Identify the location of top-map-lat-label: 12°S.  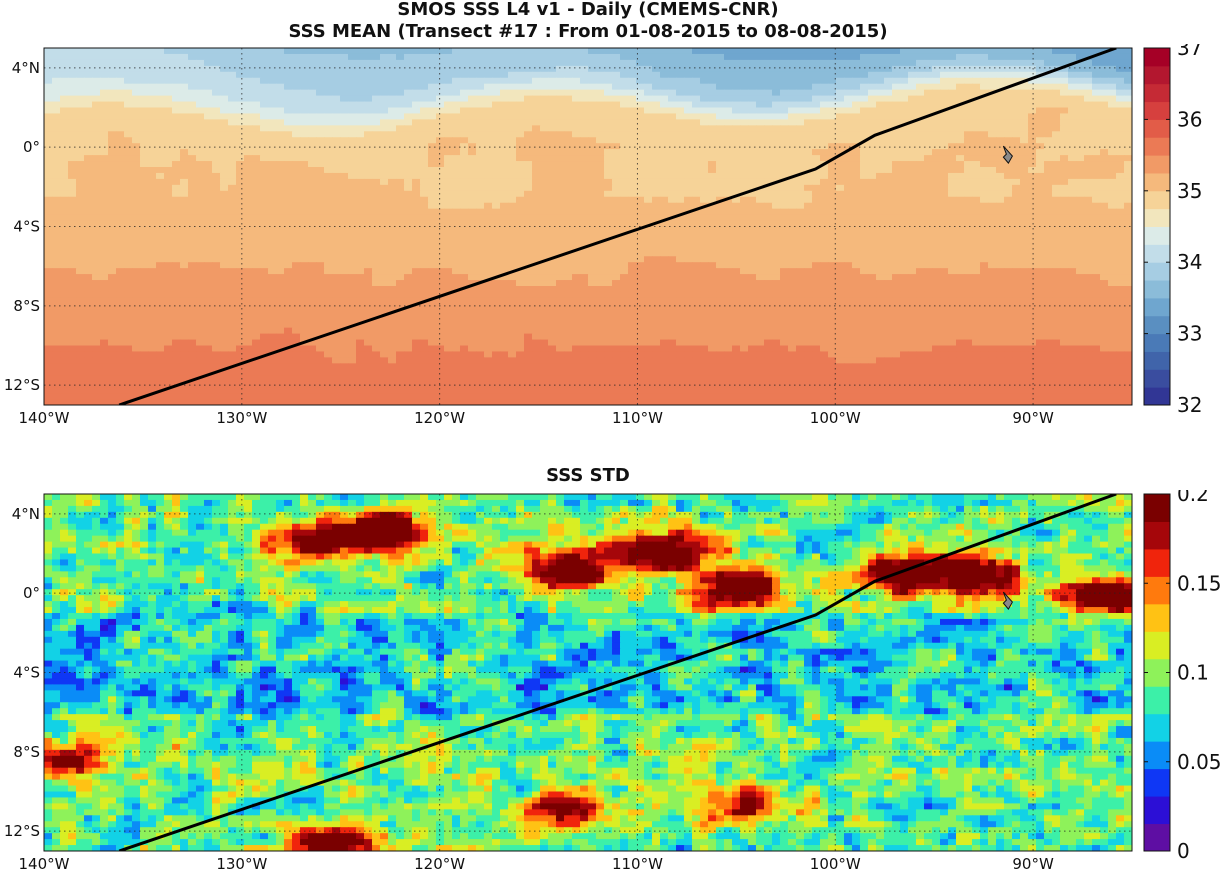
(22, 385).